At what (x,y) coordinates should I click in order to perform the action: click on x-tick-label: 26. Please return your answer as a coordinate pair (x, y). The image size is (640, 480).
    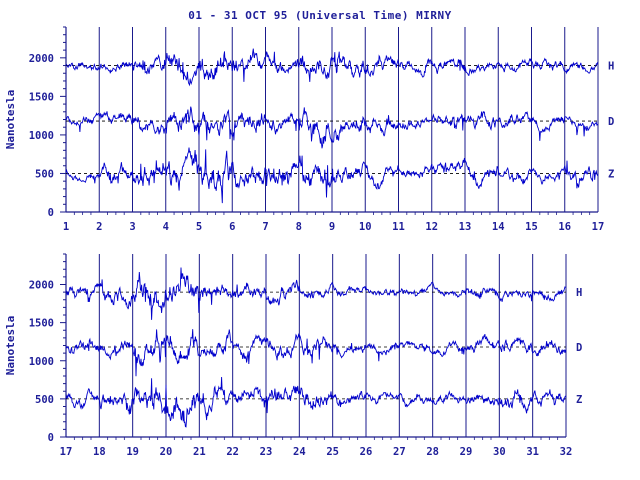
    Looking at the image, I should click on (366, 452).